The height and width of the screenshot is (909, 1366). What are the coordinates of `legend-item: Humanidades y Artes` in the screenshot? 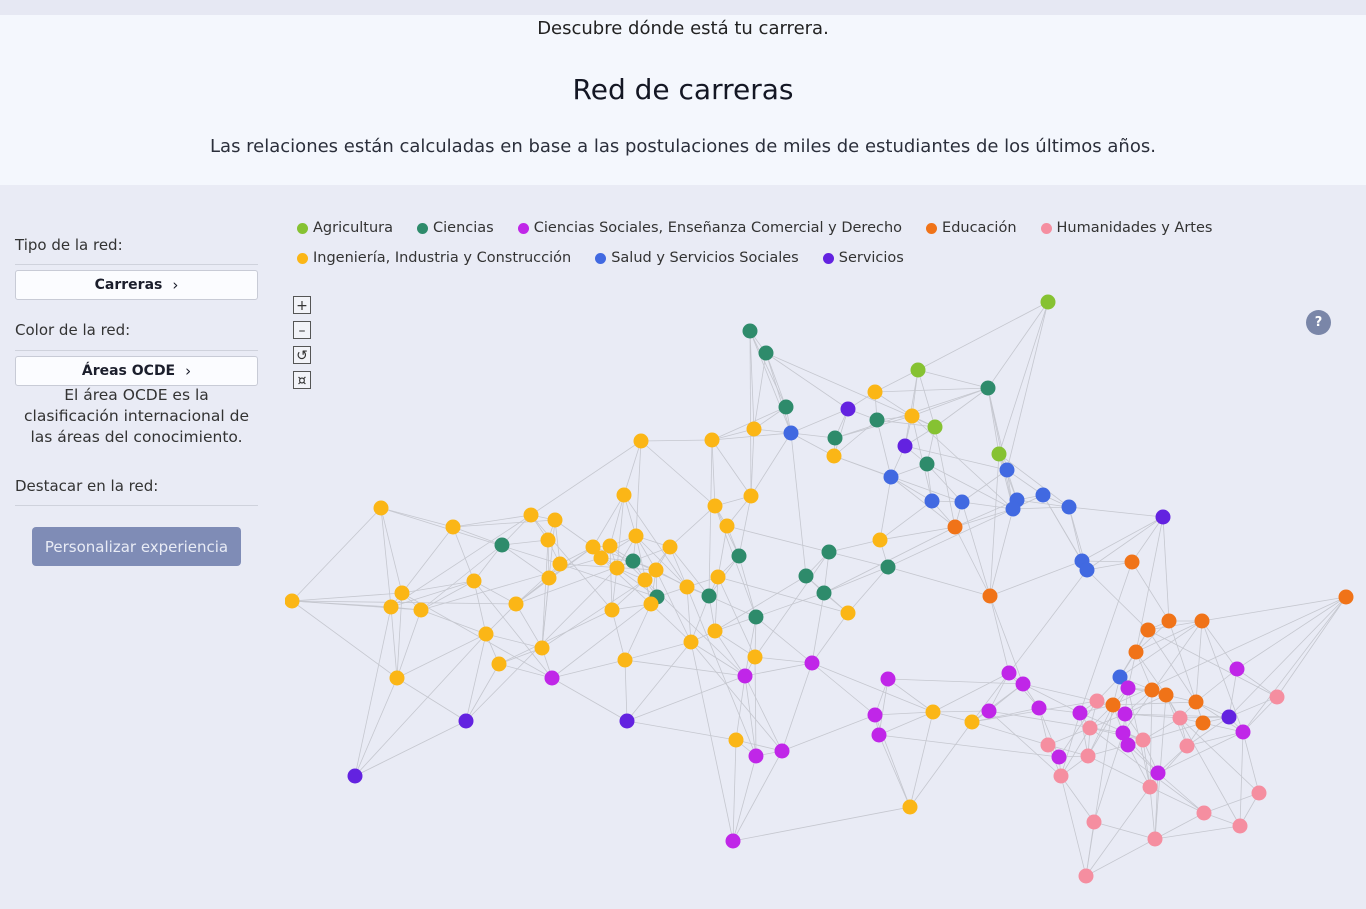 It's located at (1126, 228).